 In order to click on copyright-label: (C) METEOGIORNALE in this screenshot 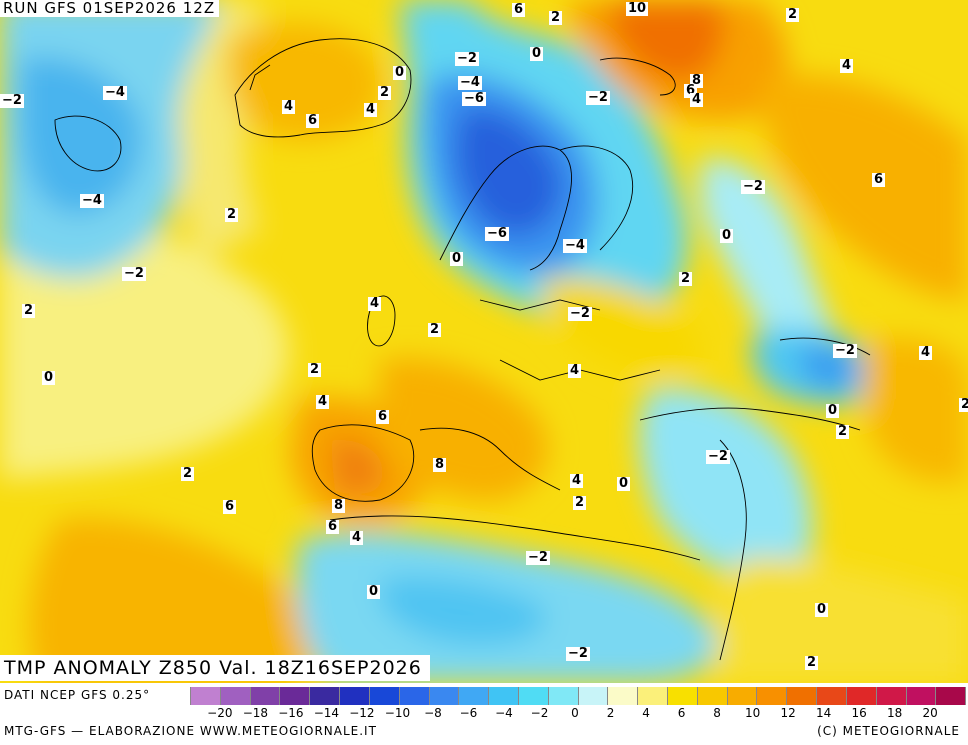, I will do `click(888, 731)`.